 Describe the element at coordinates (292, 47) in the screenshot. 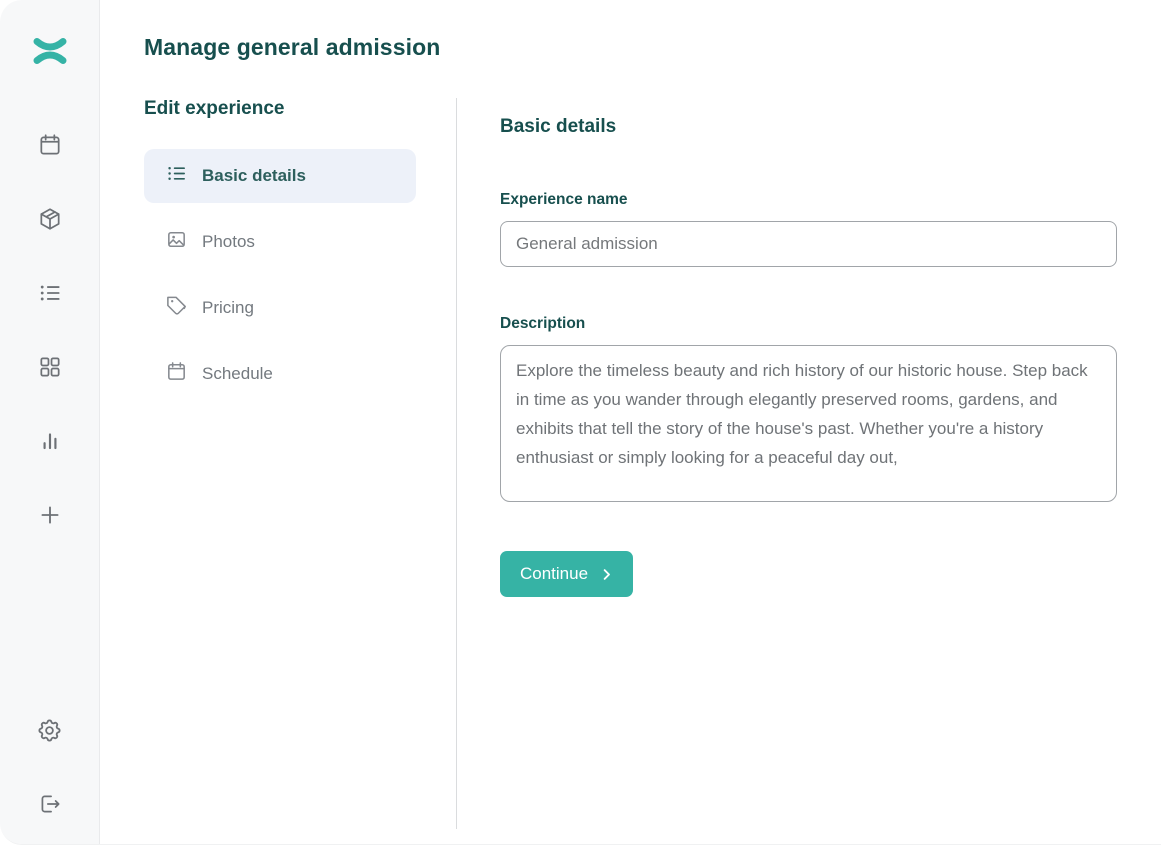

I see `page-title: Manage general admission` at that location.